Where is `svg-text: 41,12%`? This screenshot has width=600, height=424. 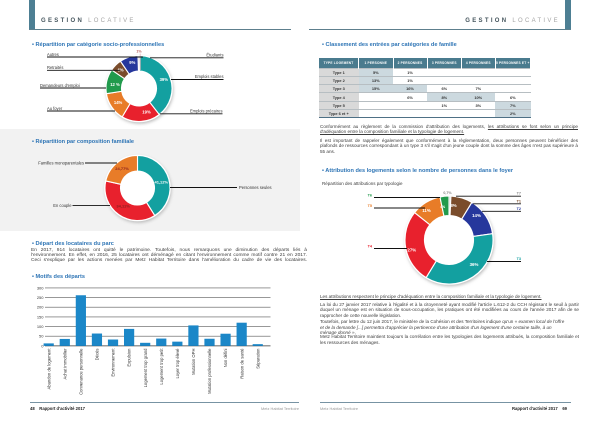
svg-text: 41,12% is located at coordinates (162, 182).